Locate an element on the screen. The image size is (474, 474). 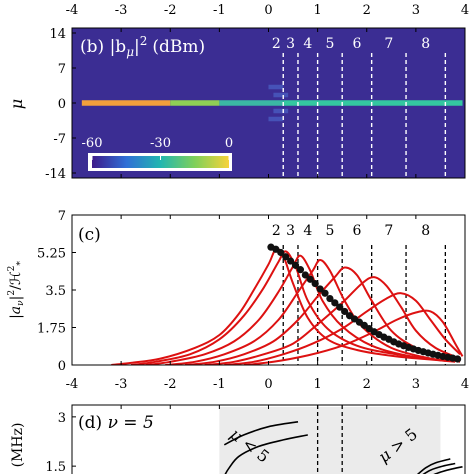
region-boundaries is located at coordinates (329, 439).